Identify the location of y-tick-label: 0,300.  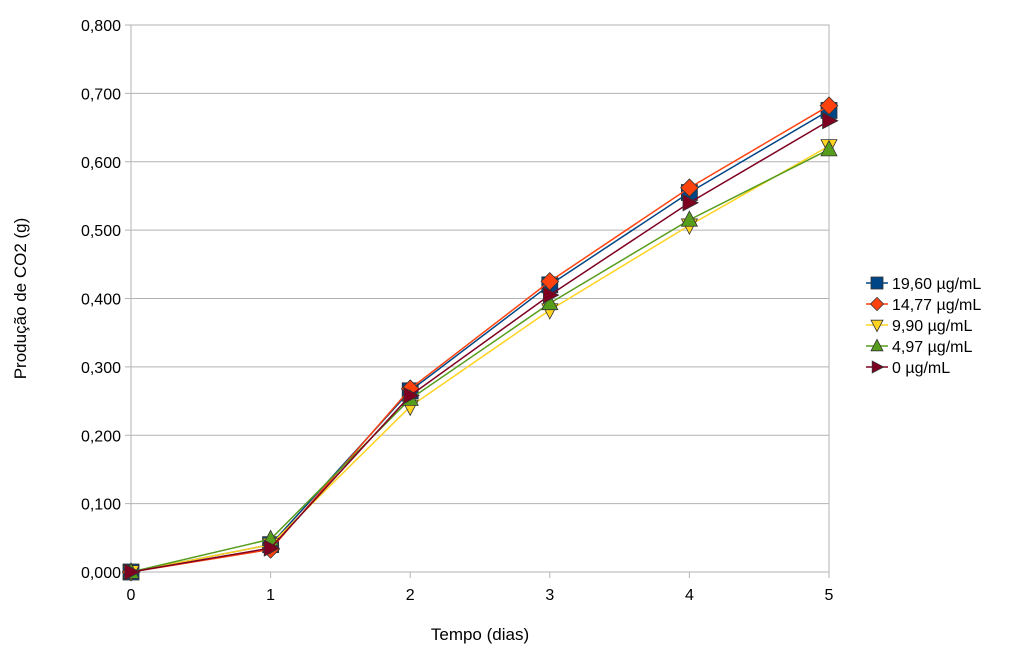
(101, 368).